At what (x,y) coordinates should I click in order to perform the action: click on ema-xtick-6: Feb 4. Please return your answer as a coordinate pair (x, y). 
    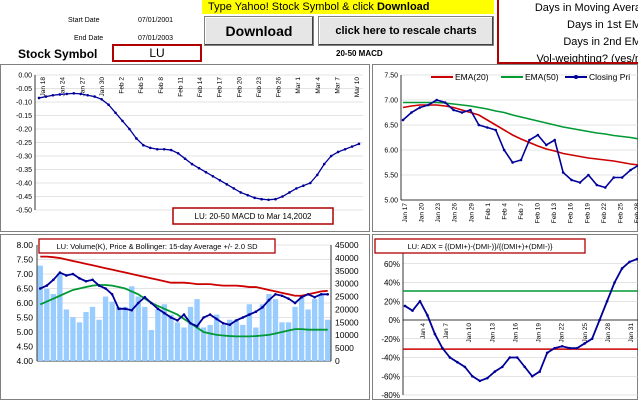
    Looking at the image, I should click on (504, 211).